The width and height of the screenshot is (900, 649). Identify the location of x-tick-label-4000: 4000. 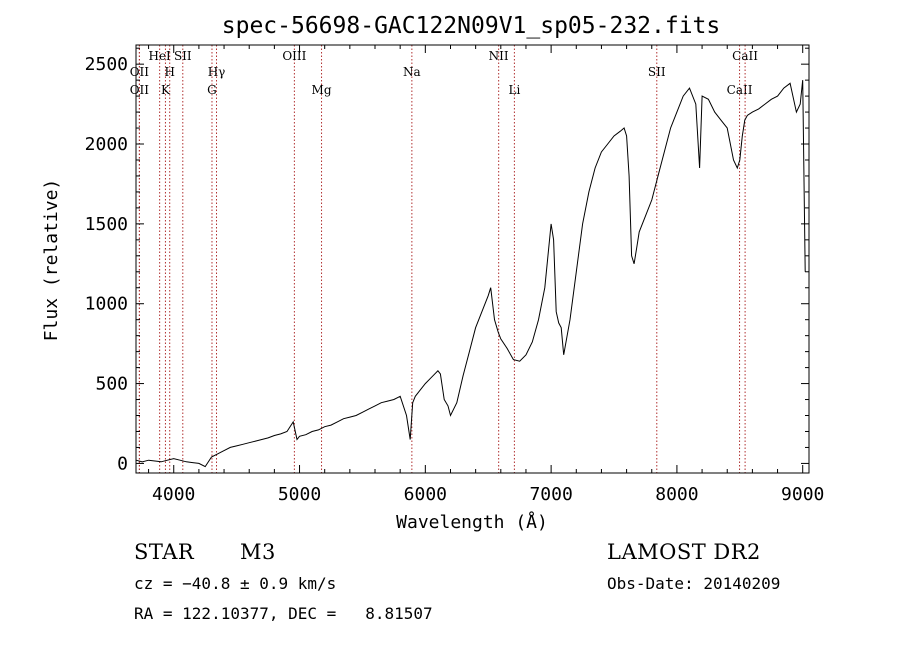
(173, 494).